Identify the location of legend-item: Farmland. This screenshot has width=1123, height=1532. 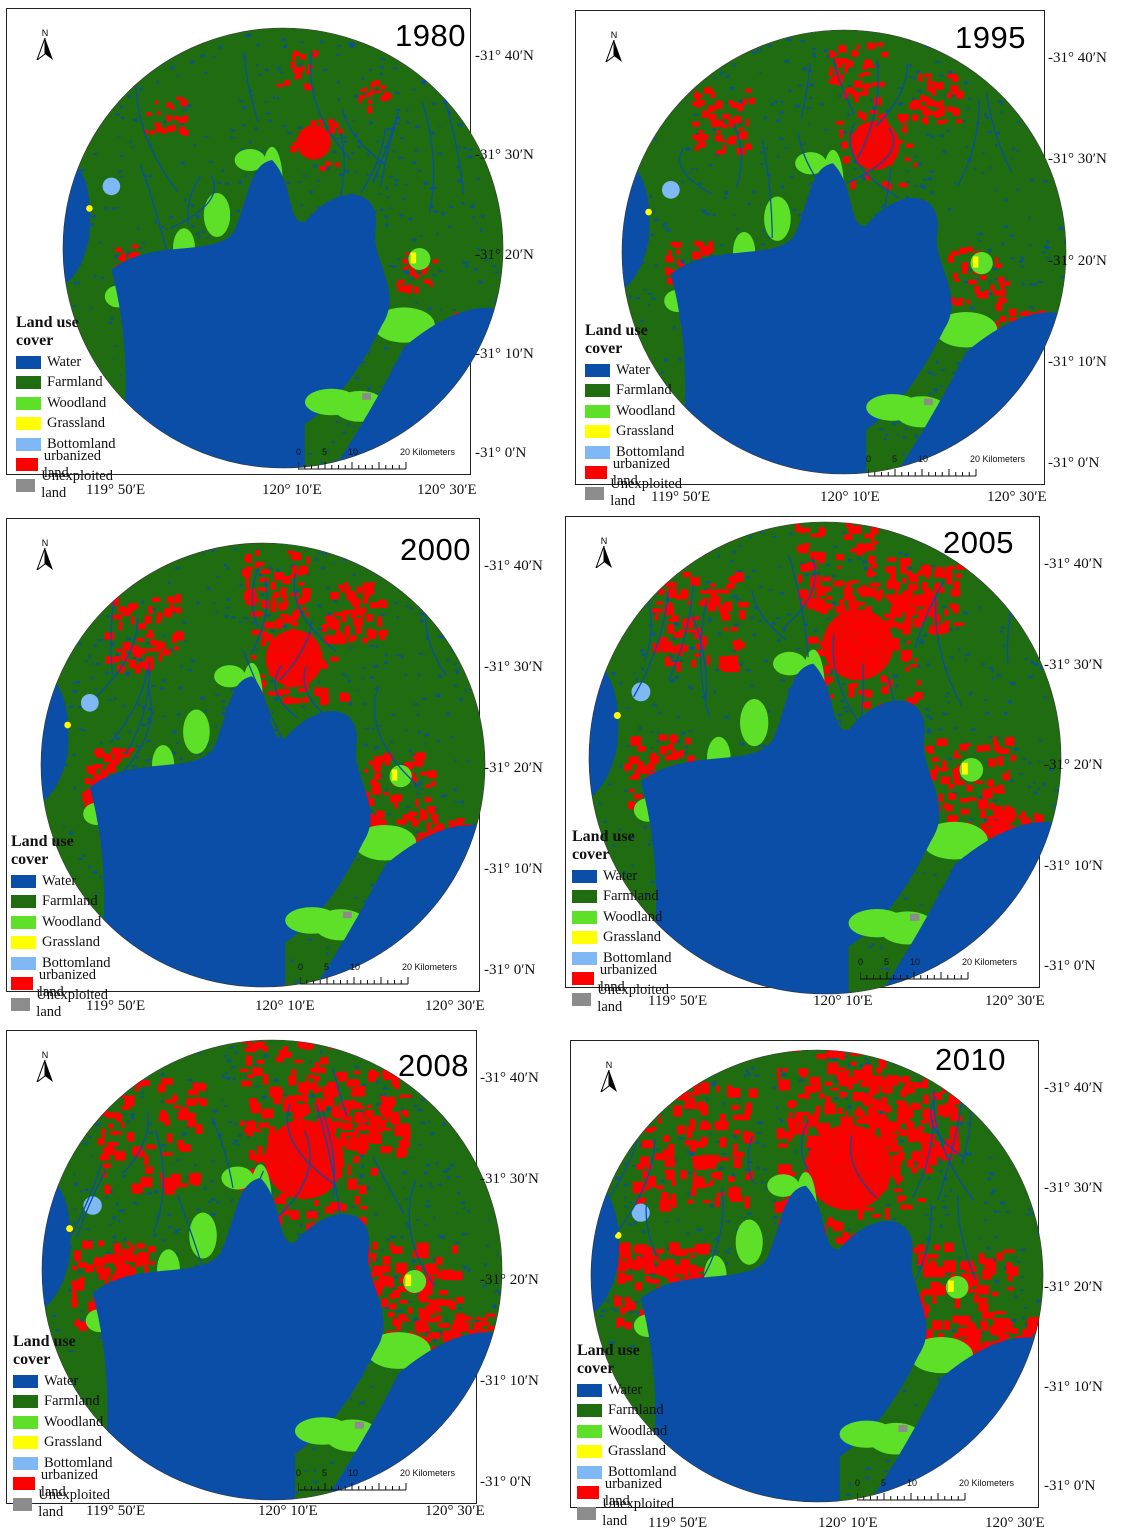
(64, 1402).